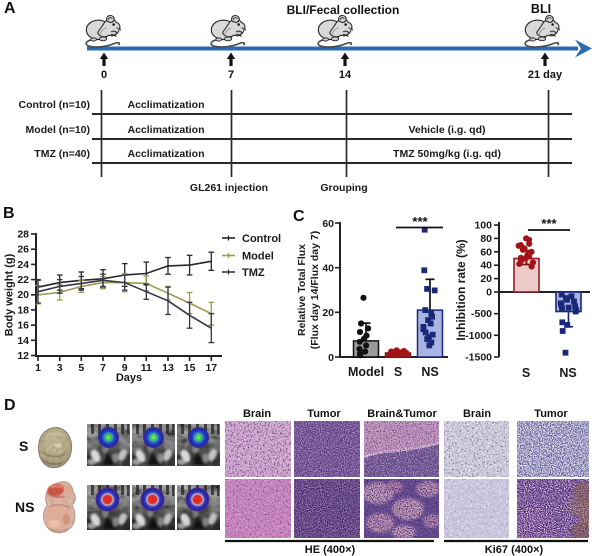 The height and width of the screenshot is (556, 600). I want to click on svg-text: Control (n=10), so click(54, 105).